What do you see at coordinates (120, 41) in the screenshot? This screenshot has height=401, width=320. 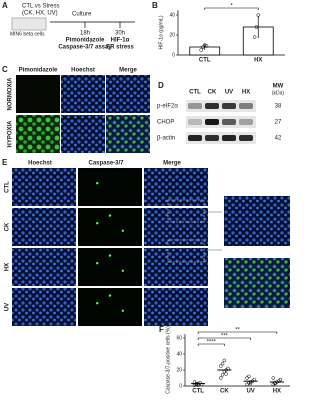 I see `text: HIF-1α` at bounding box center [120, 41].